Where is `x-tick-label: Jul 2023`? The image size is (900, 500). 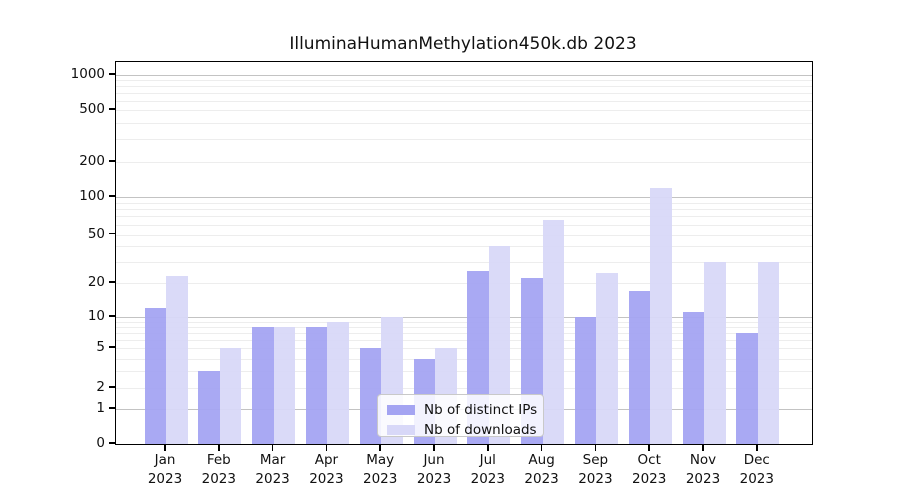 x-tick-label: Jul 2023 is located at coordinates (487, 469).